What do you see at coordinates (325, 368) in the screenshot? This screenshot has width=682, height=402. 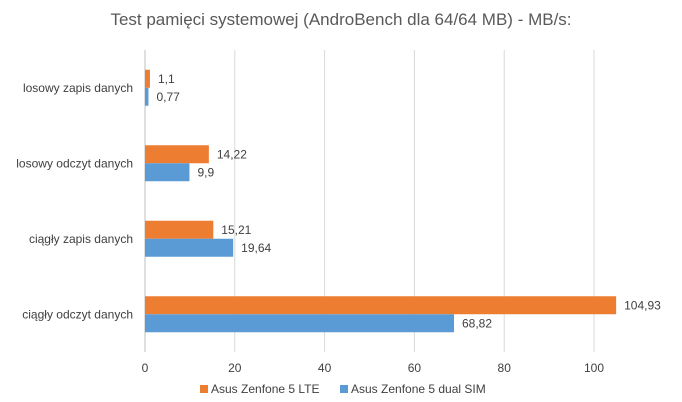 I see `x-tick-label: 40` at bounding box center [325, 368].